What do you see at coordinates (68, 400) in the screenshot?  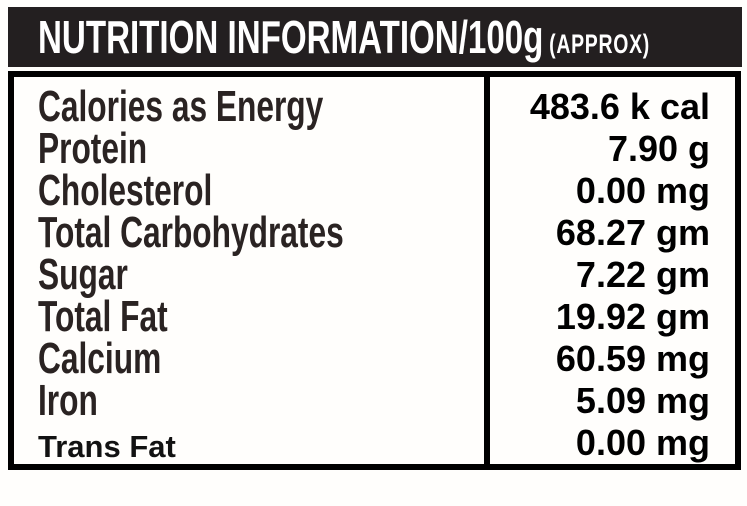 I see `nutrient-name-text: Iron` at bounding box center [68, 400].